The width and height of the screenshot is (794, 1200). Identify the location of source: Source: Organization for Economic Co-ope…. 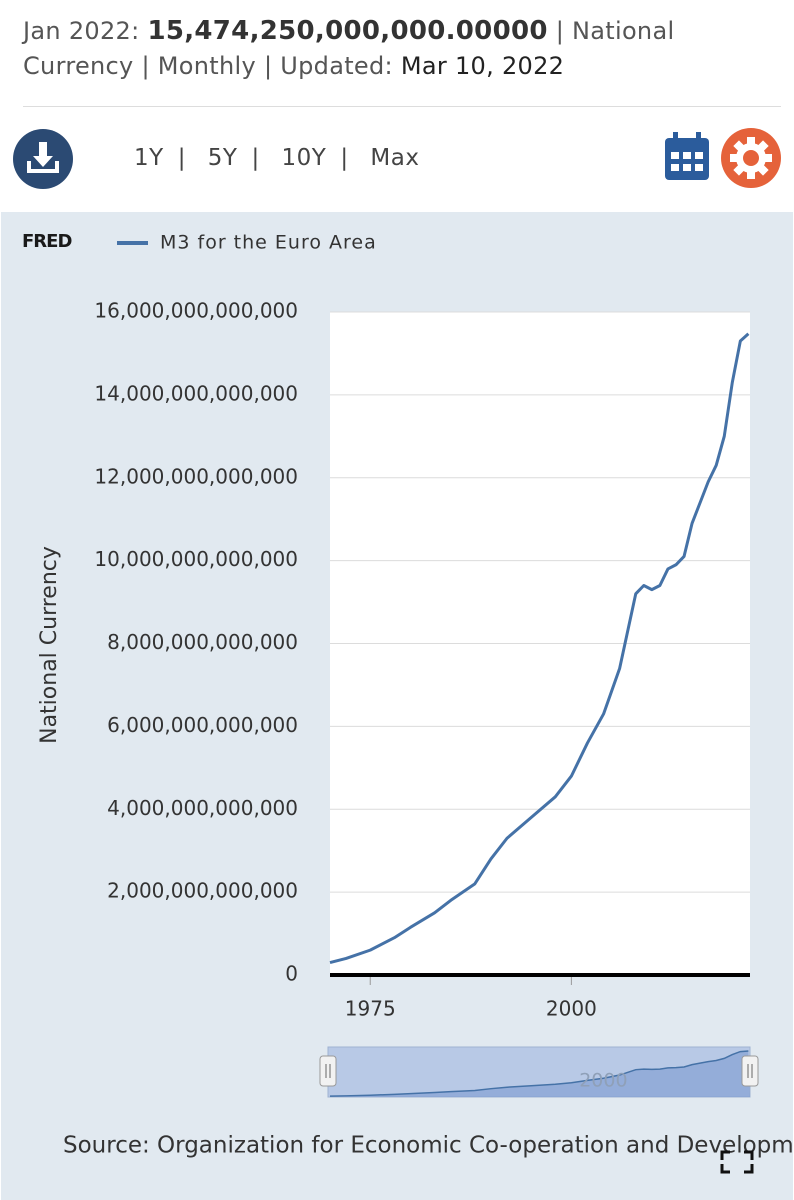
(428, 1146).